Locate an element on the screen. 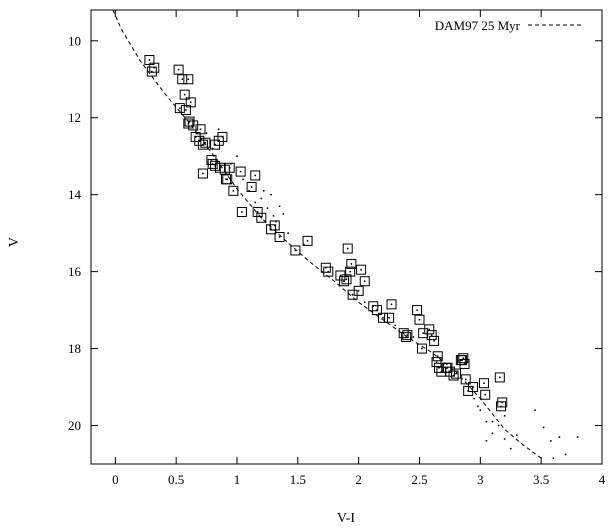 The height and width of the screenshot is (531, 610). x-tick-label: 0.5 is located at coordinates (176, 479).